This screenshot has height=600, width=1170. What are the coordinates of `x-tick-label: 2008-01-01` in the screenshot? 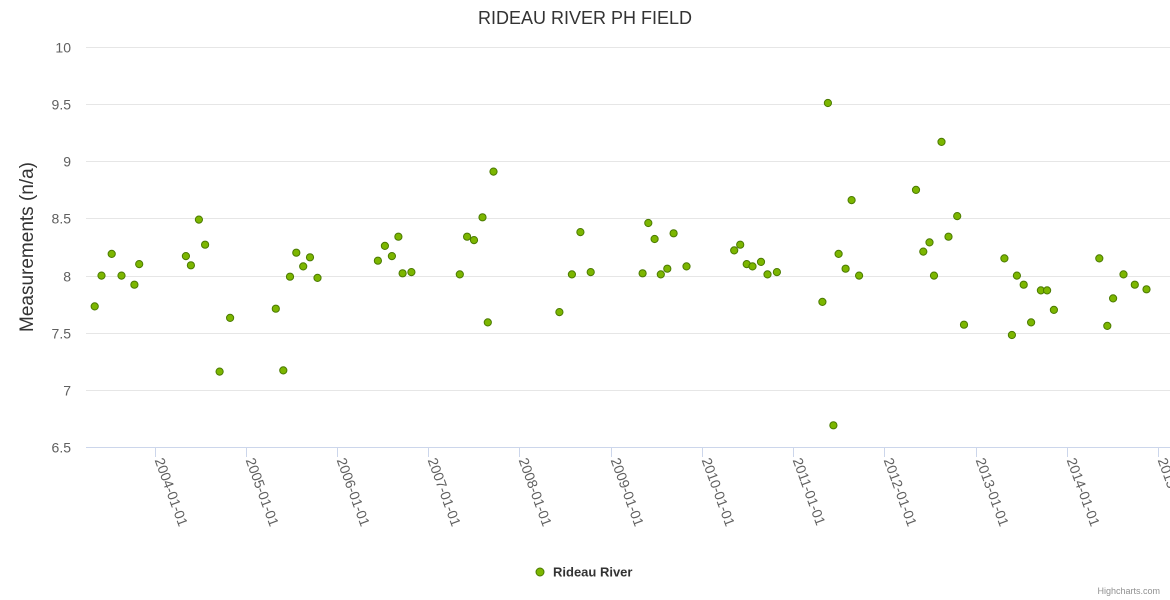 It's located at (536, 492).